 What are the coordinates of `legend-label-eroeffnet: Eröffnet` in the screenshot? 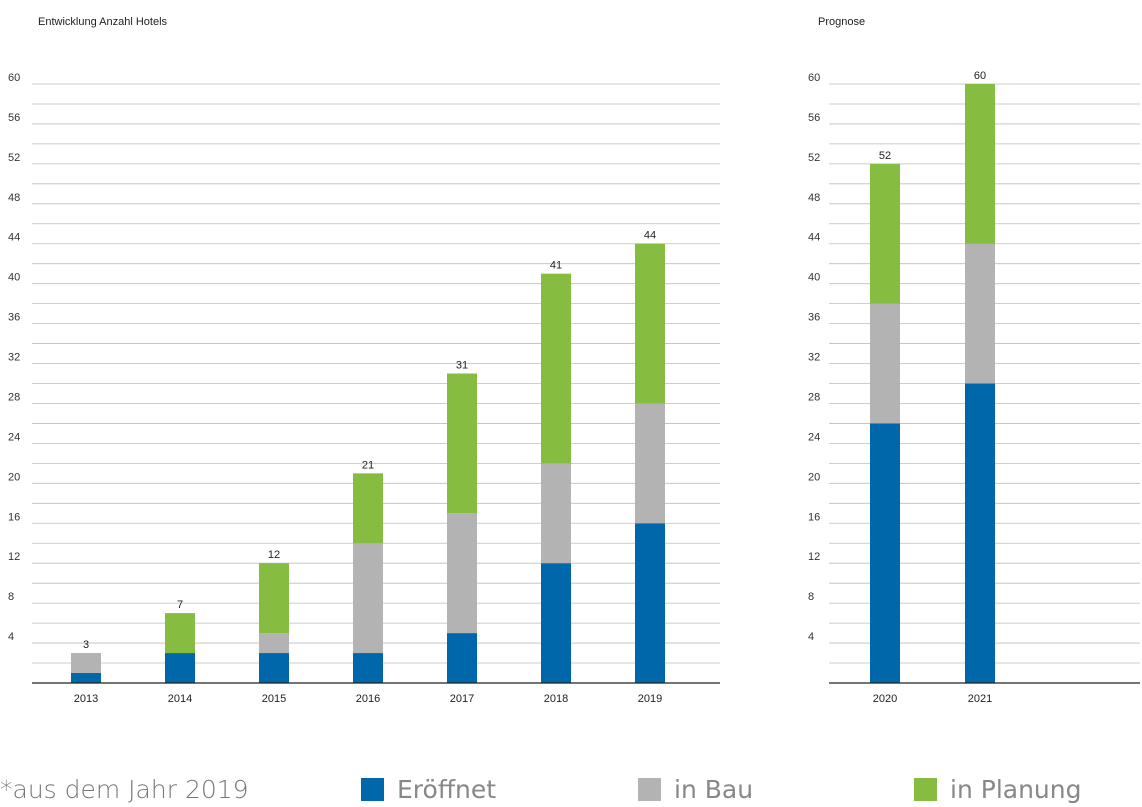 It's located at (447, 789).